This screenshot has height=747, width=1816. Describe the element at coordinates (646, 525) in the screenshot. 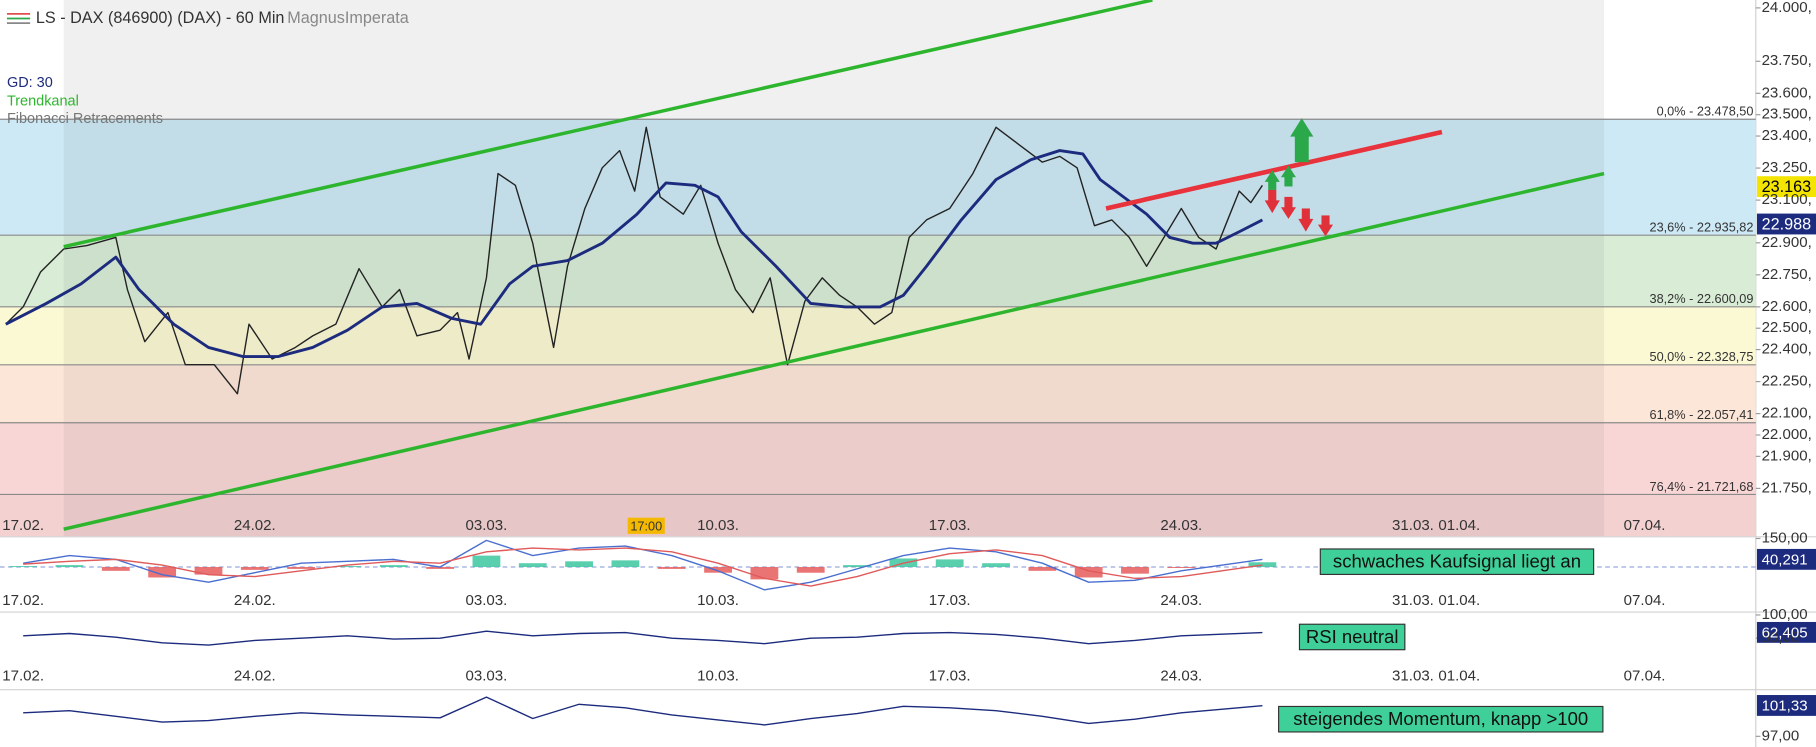

I see `crosshair-box` at that location.